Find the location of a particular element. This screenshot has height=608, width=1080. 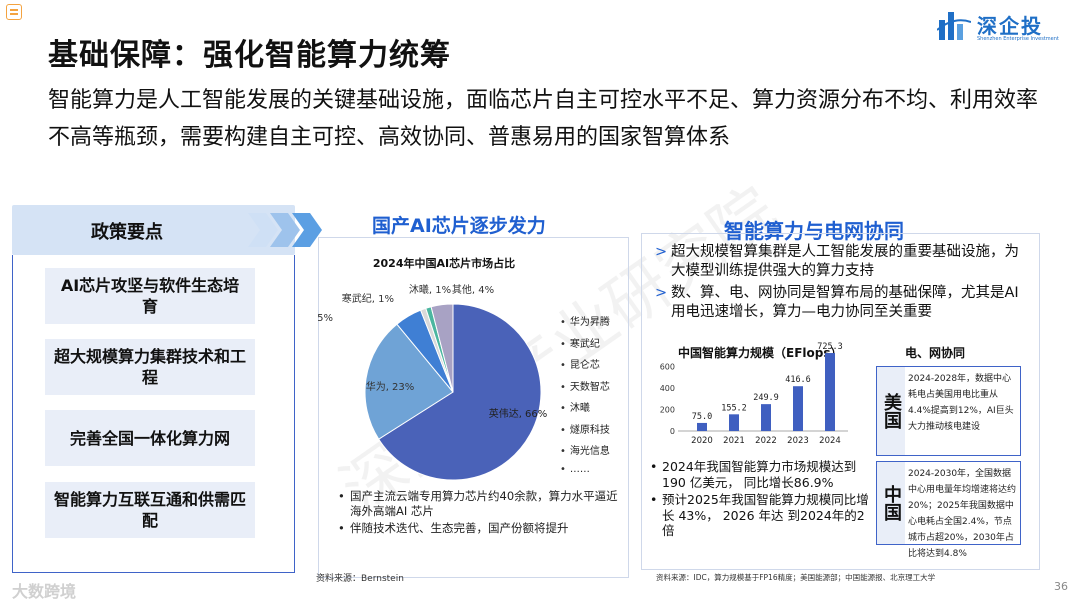

legend-item: • 华为昇腾 is located at coordinates (585, 322).